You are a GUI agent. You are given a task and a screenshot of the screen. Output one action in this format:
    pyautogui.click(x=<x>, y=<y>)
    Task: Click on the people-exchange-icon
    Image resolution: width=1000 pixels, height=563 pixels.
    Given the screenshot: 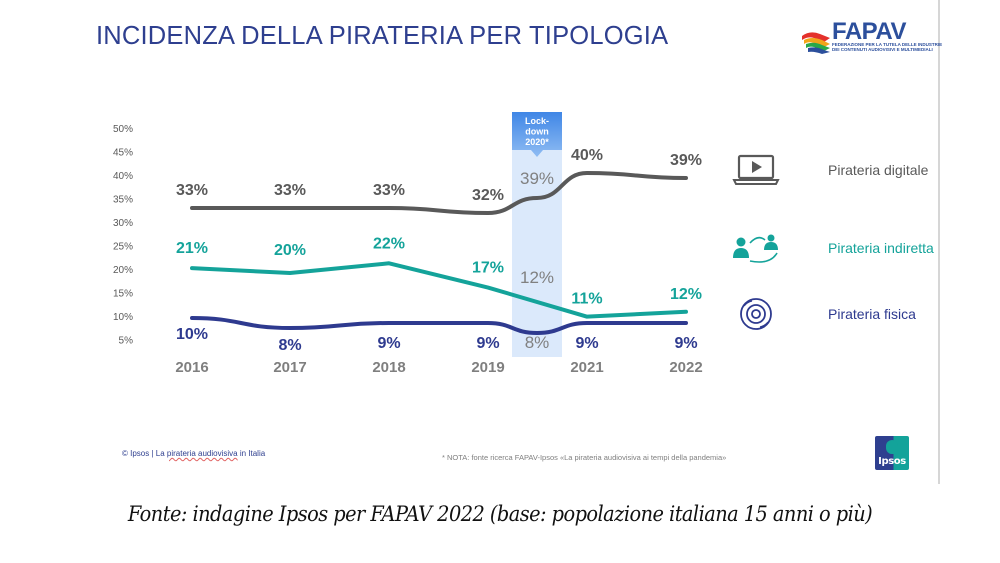 What is the action you would take?
    pyautogui.click(x=756, y=248)
    